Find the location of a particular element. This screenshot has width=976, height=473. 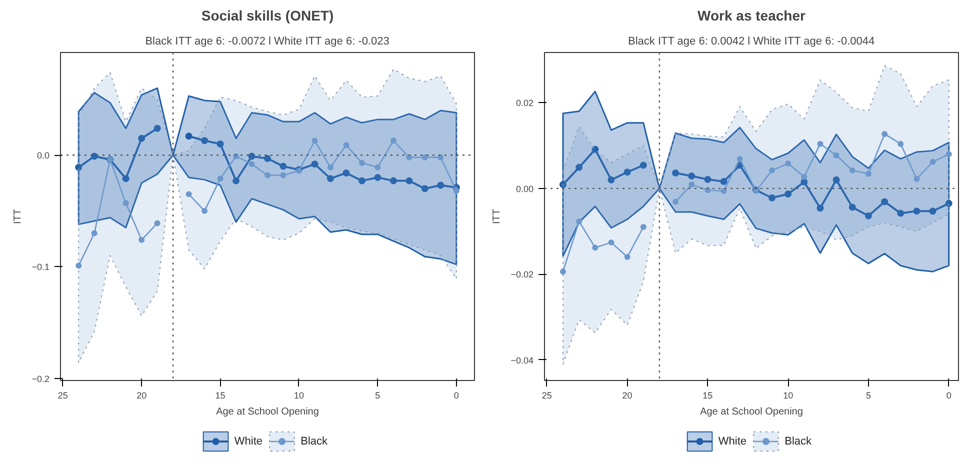

y-tick-label: −0.2 is located at coordinates (41, 379).